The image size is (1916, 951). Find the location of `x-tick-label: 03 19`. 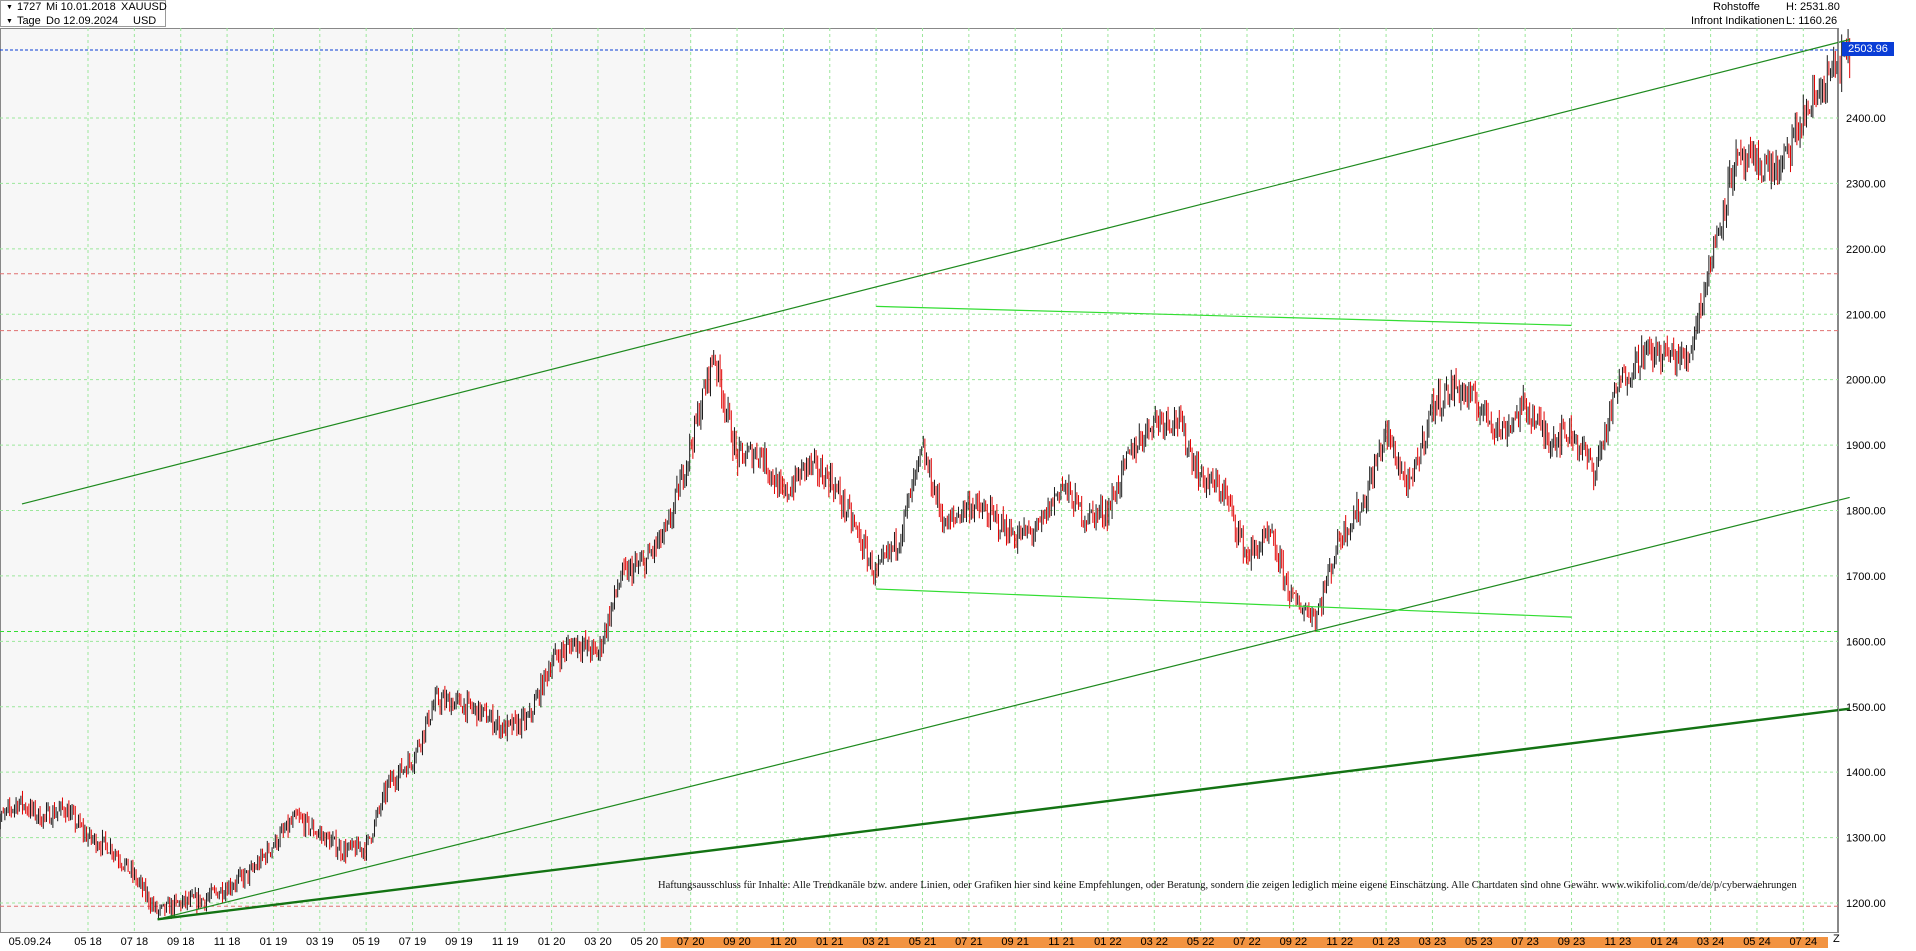

x-tick-label: 03 19 is located at coordinates (320, 942).